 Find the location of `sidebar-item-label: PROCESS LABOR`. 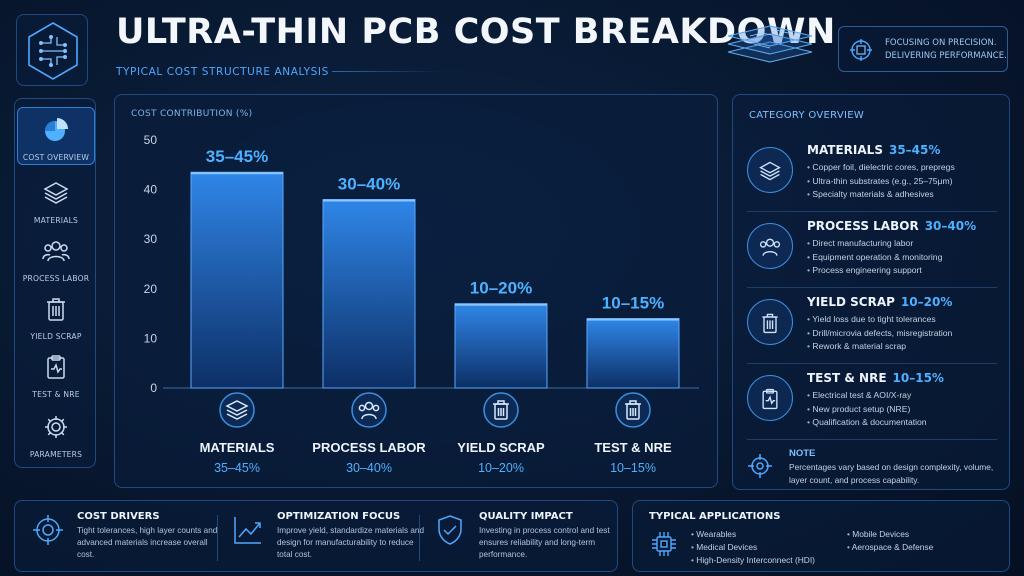

sidebar-item-label: PROCESS LABOR is located at coordinates (56, 278).